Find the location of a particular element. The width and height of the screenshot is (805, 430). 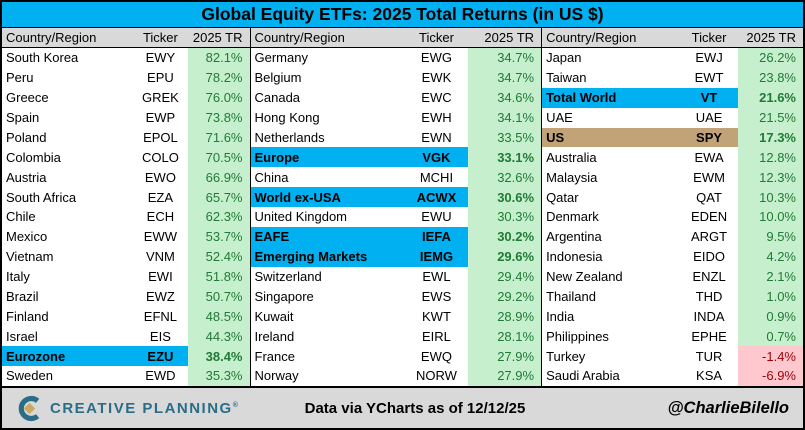

tr-cell: 48.5% is located at coordinates (218, 316).